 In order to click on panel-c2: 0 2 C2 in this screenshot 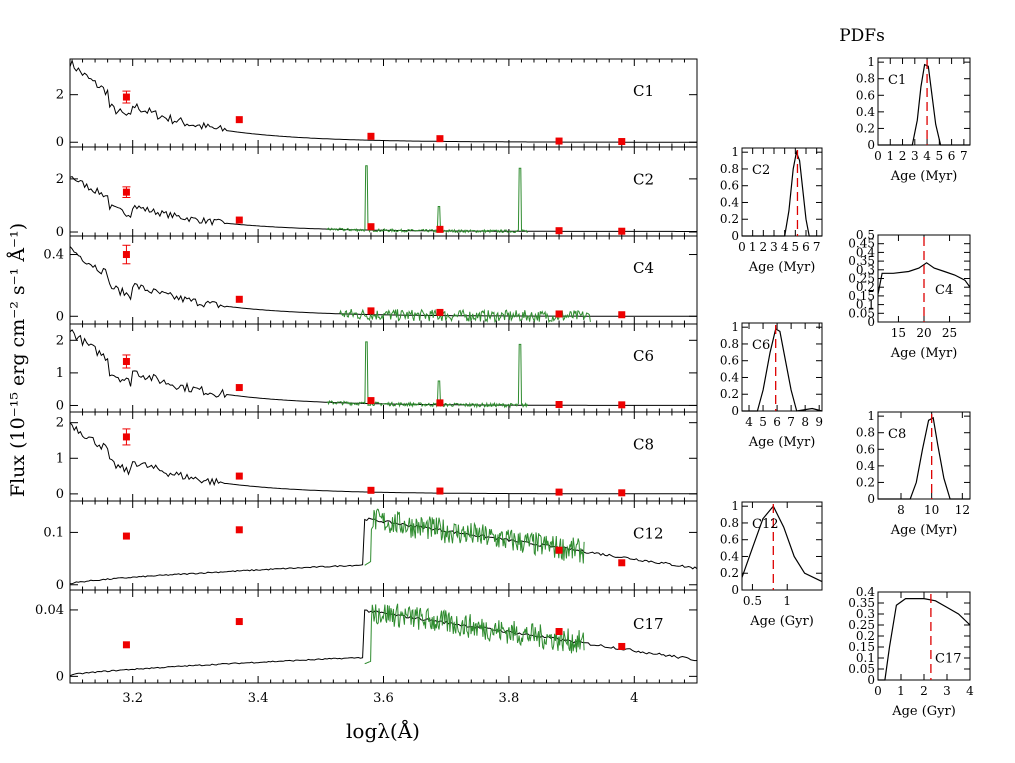, I will do `click(377, 193)`.